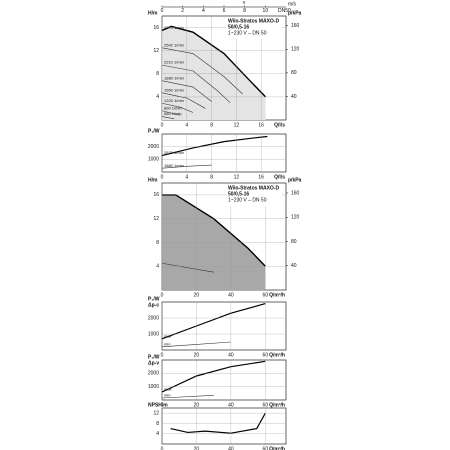  Describe the element at coordinates (174, 100) in the screenshot. I see `series-label: 1220 1/min` at that location.